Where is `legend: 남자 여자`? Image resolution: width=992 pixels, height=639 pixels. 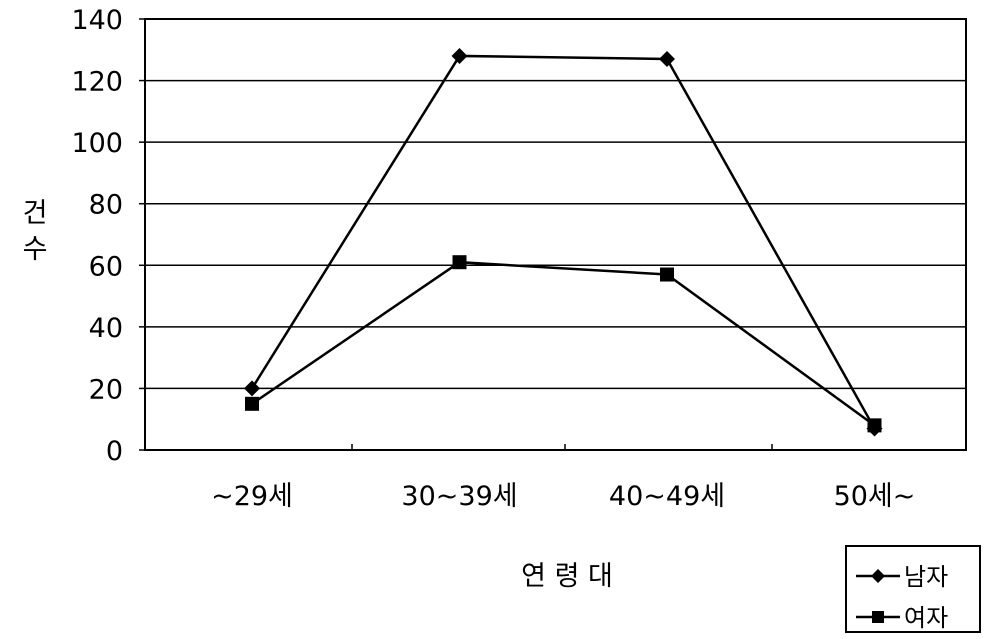
legend: 남자 여자 is located at coordinates (913, 589).